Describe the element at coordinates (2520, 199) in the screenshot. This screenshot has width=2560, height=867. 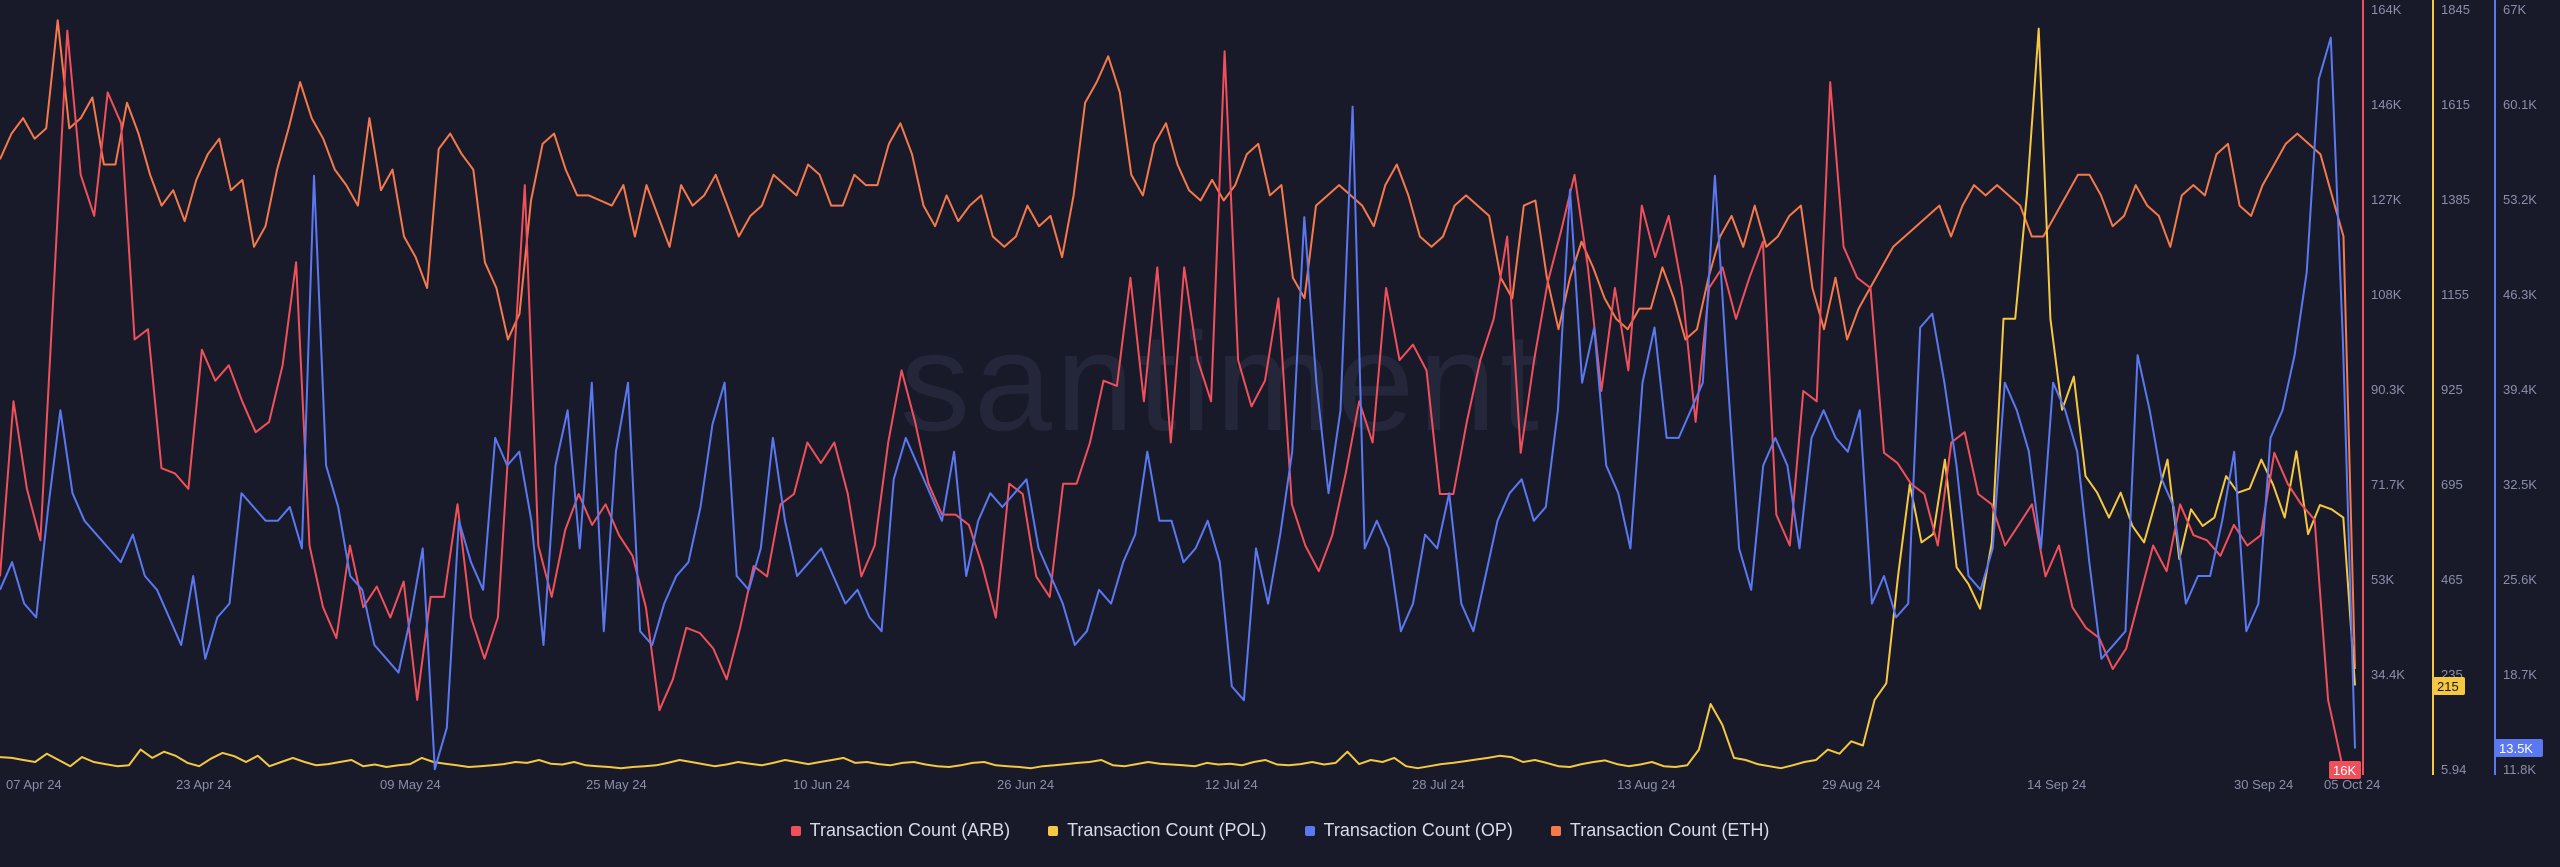
I see `y-tick-op: 53.2K` at that location.